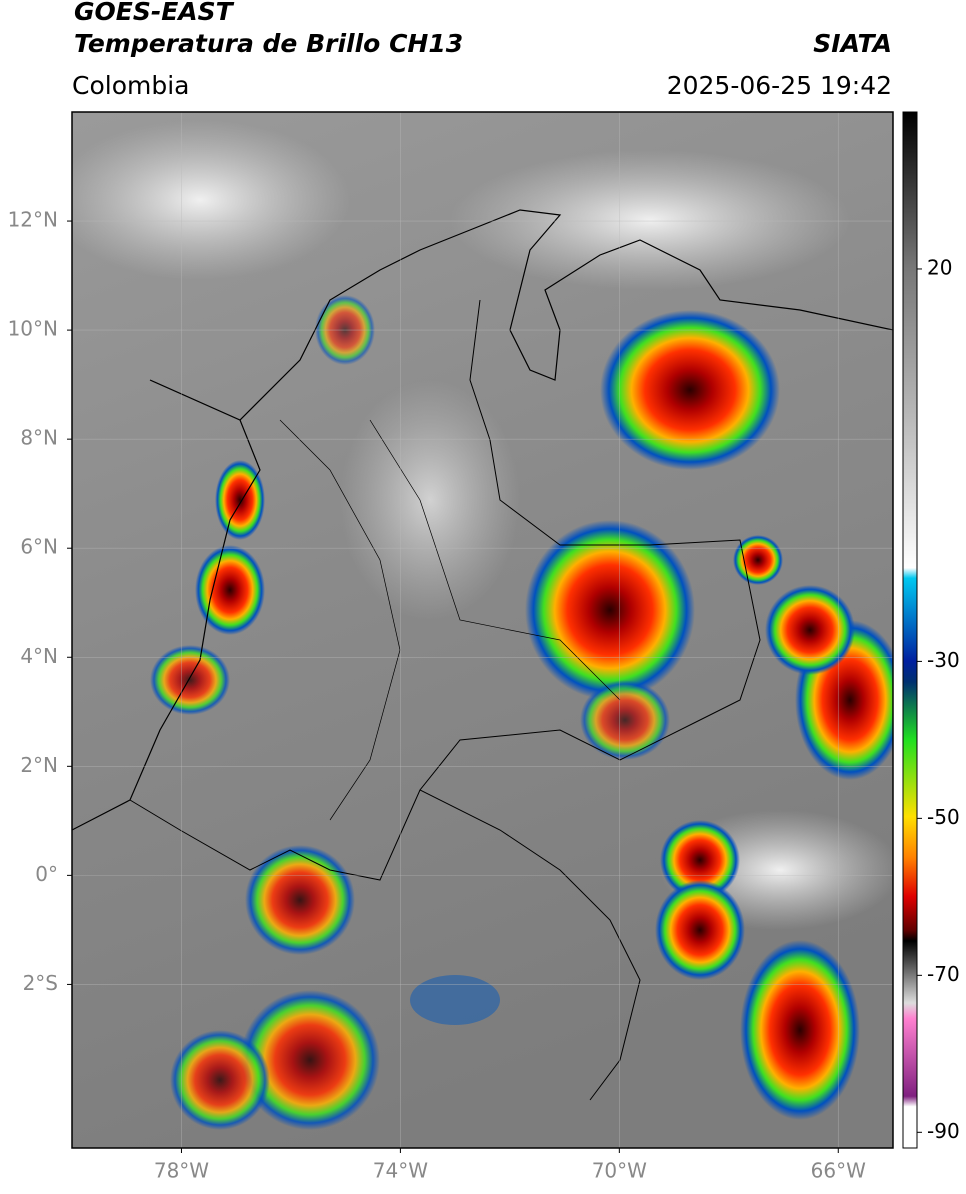 The image size is (966, 1194). I want to click on title: GOES-EAST, so click(154, 13).